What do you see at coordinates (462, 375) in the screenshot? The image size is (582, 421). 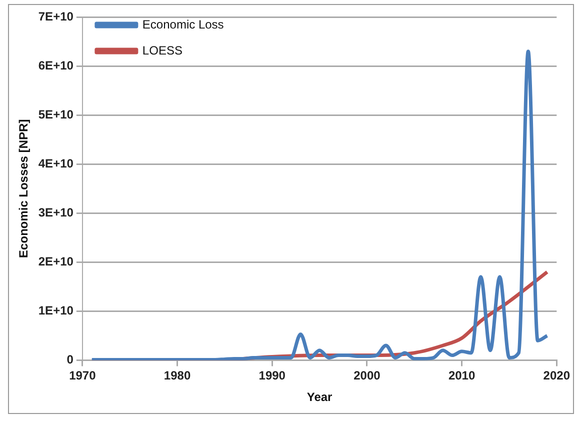 I see `x-tick-label: 2010` at bounding box center [462, 375].